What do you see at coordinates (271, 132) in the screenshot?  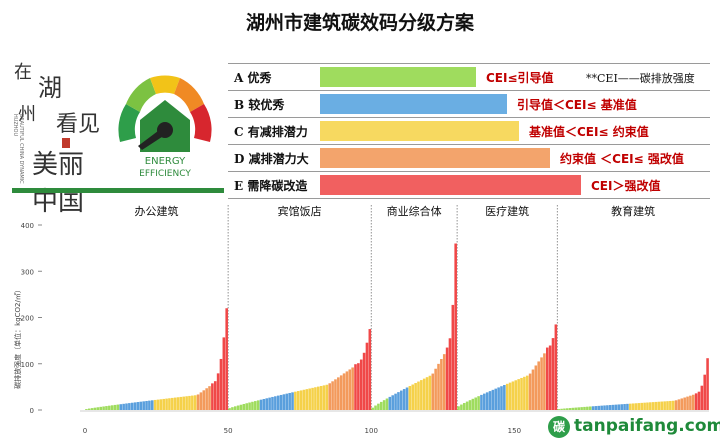 I see `grade-label: C 有减排潜力` at bounding box center [271, 132].